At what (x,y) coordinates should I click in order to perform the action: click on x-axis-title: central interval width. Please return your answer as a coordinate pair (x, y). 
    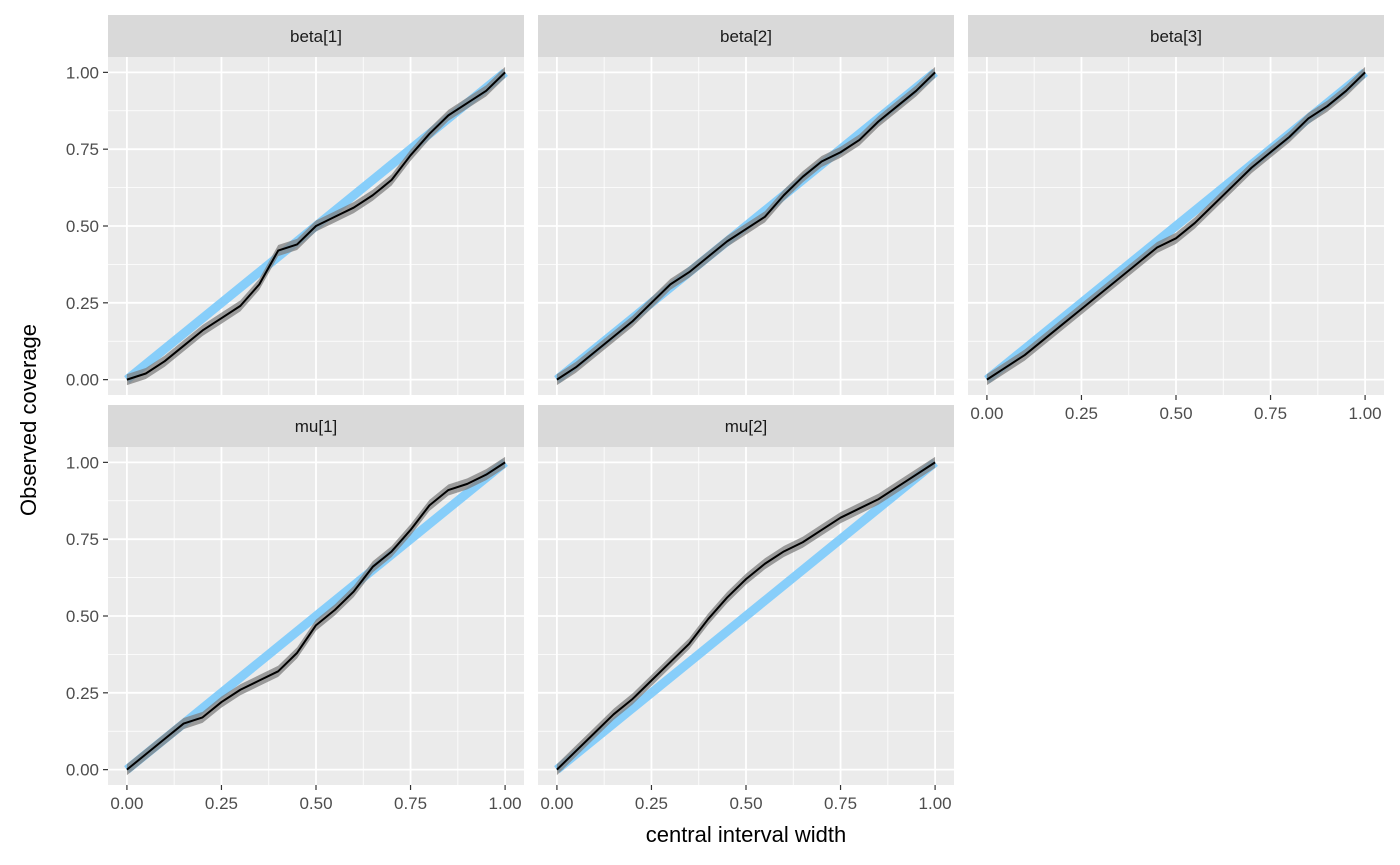
    Looking at the image, I should click on (746, 834).